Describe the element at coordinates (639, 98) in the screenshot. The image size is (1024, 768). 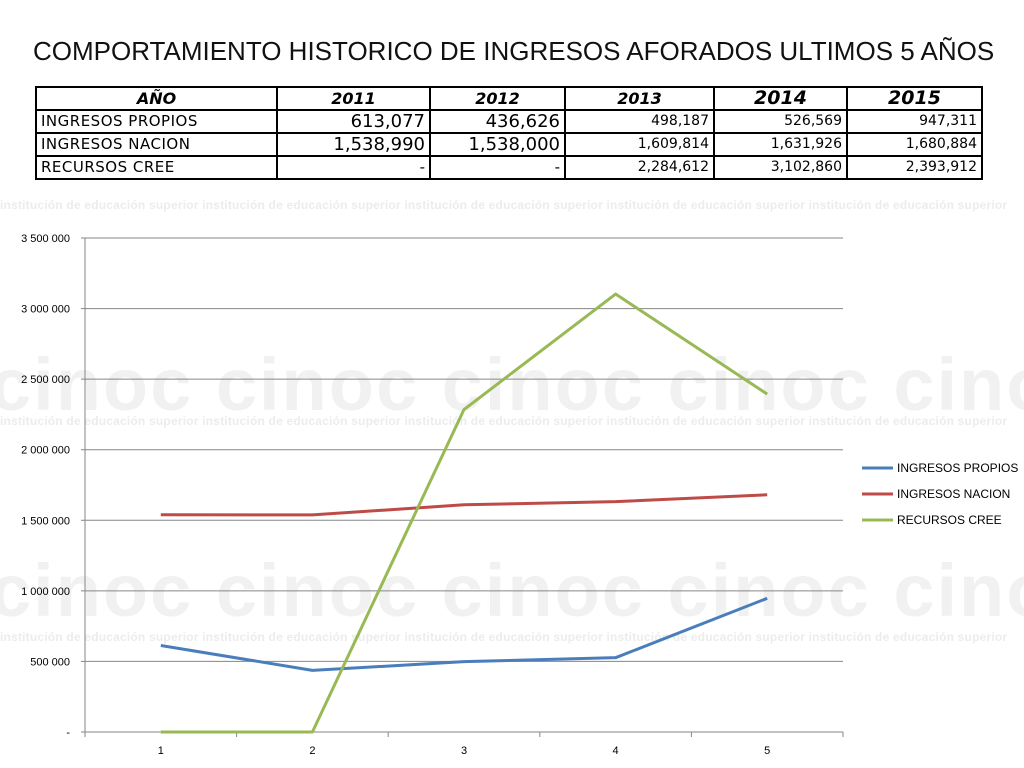
I see `table-header-cell: 2013` at that location.